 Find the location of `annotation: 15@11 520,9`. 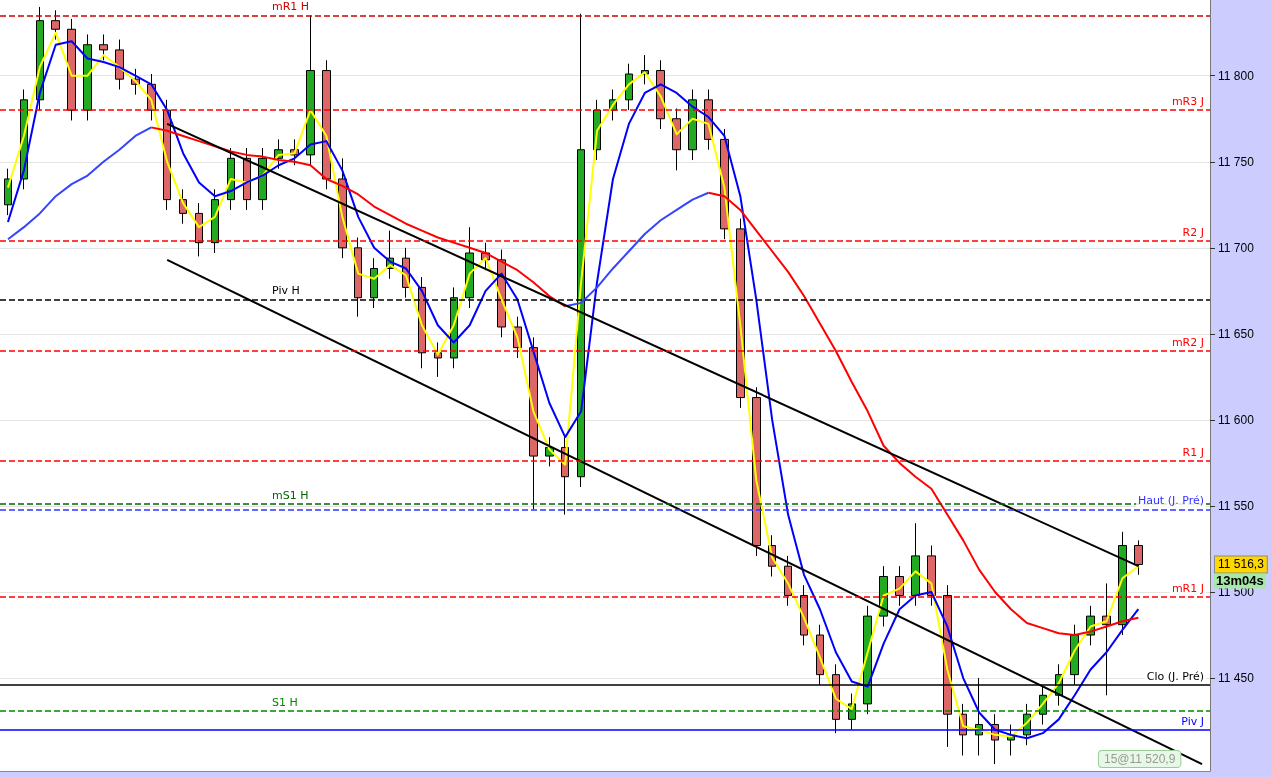

annotation: 15@11 520,9 is located at coordinates (1140, 759).